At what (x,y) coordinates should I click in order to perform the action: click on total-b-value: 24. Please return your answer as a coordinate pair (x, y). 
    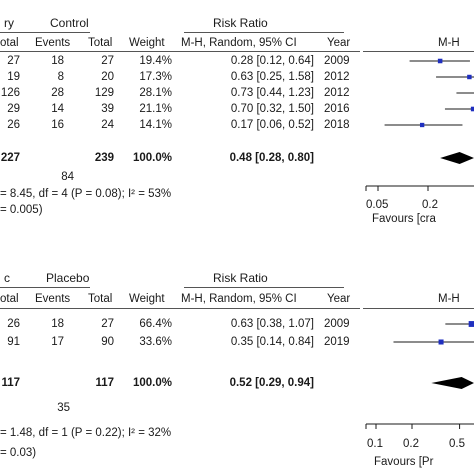
    Looking at the image, I should click on (107, 125).